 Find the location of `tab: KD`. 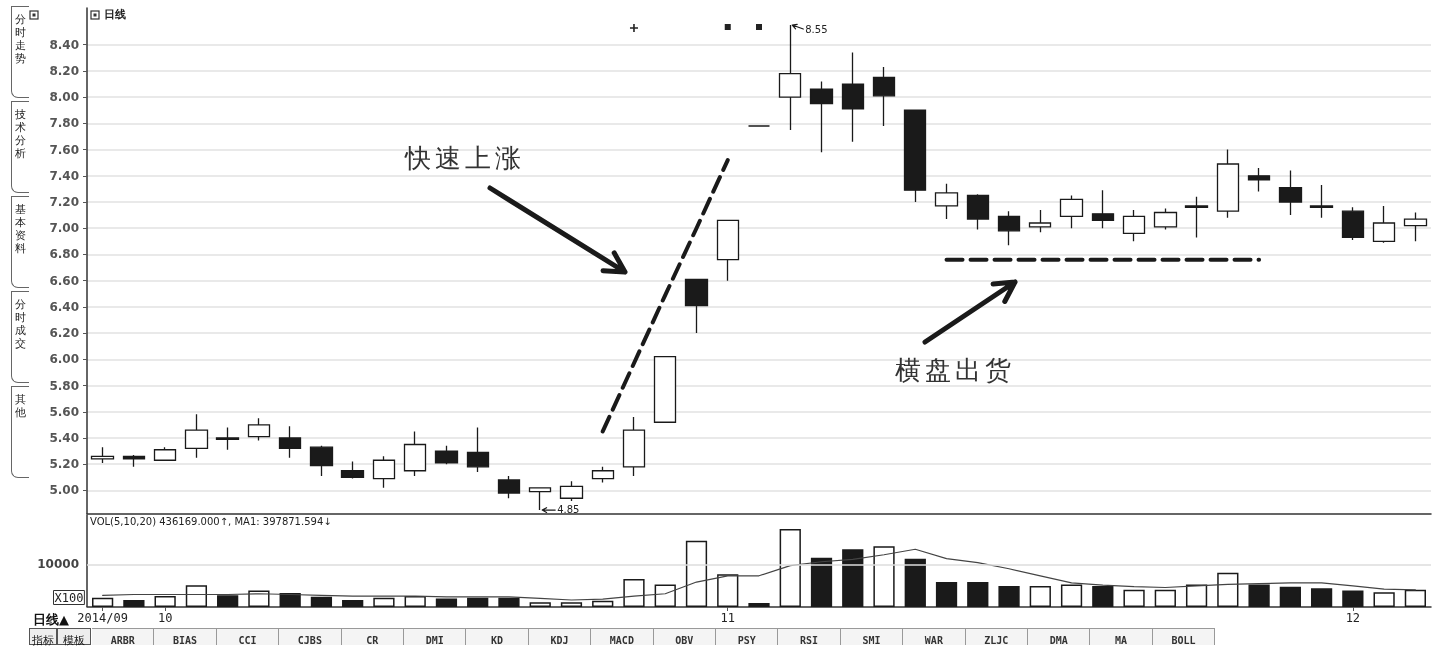

tab: KD is located at coordinates (497, 636).